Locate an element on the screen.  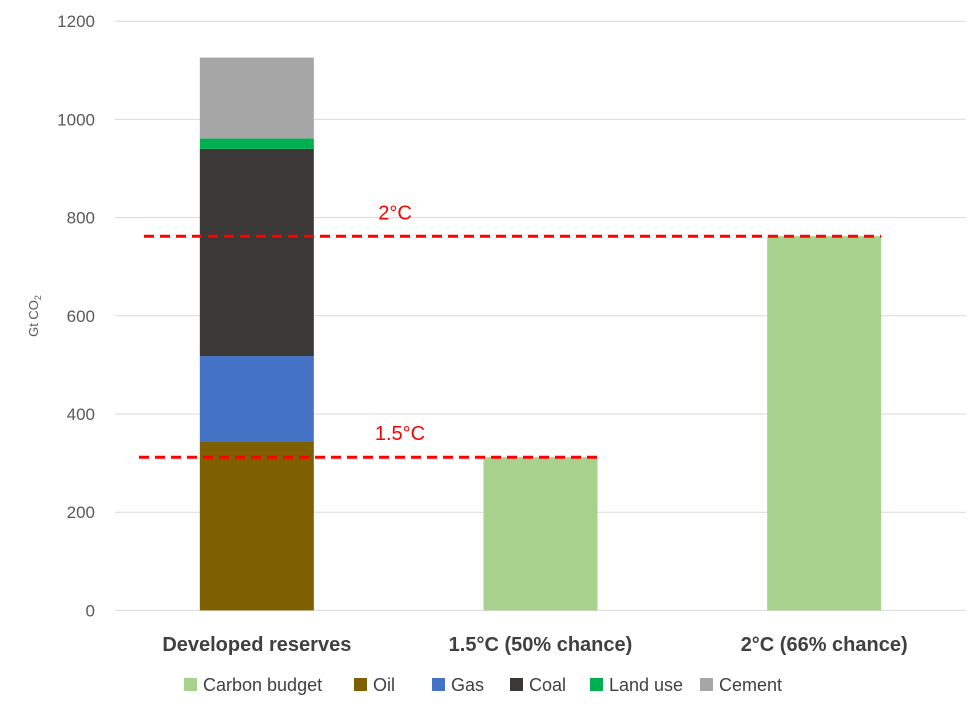
y-tick-label: 800 is located at coordinates (81, 218).